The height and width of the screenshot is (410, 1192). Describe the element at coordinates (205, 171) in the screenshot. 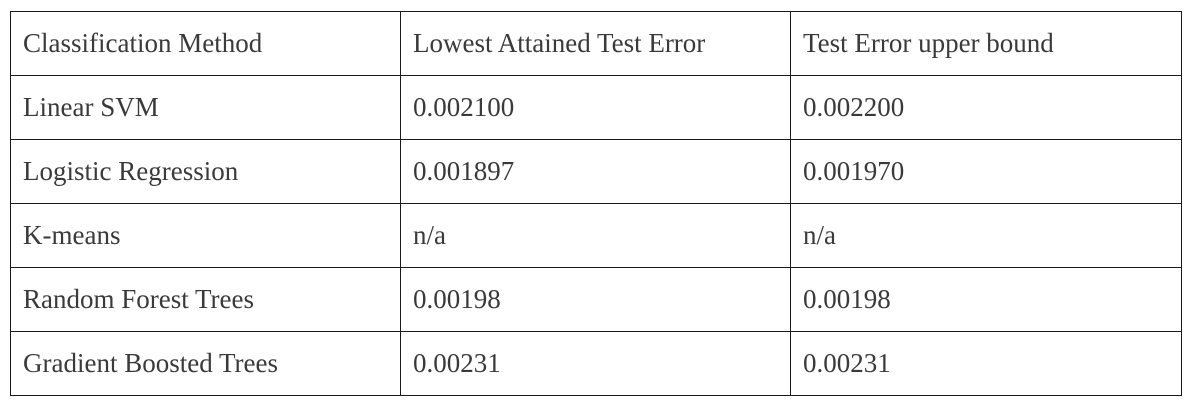

I see `method-cell: Logistic Regression` at that location.